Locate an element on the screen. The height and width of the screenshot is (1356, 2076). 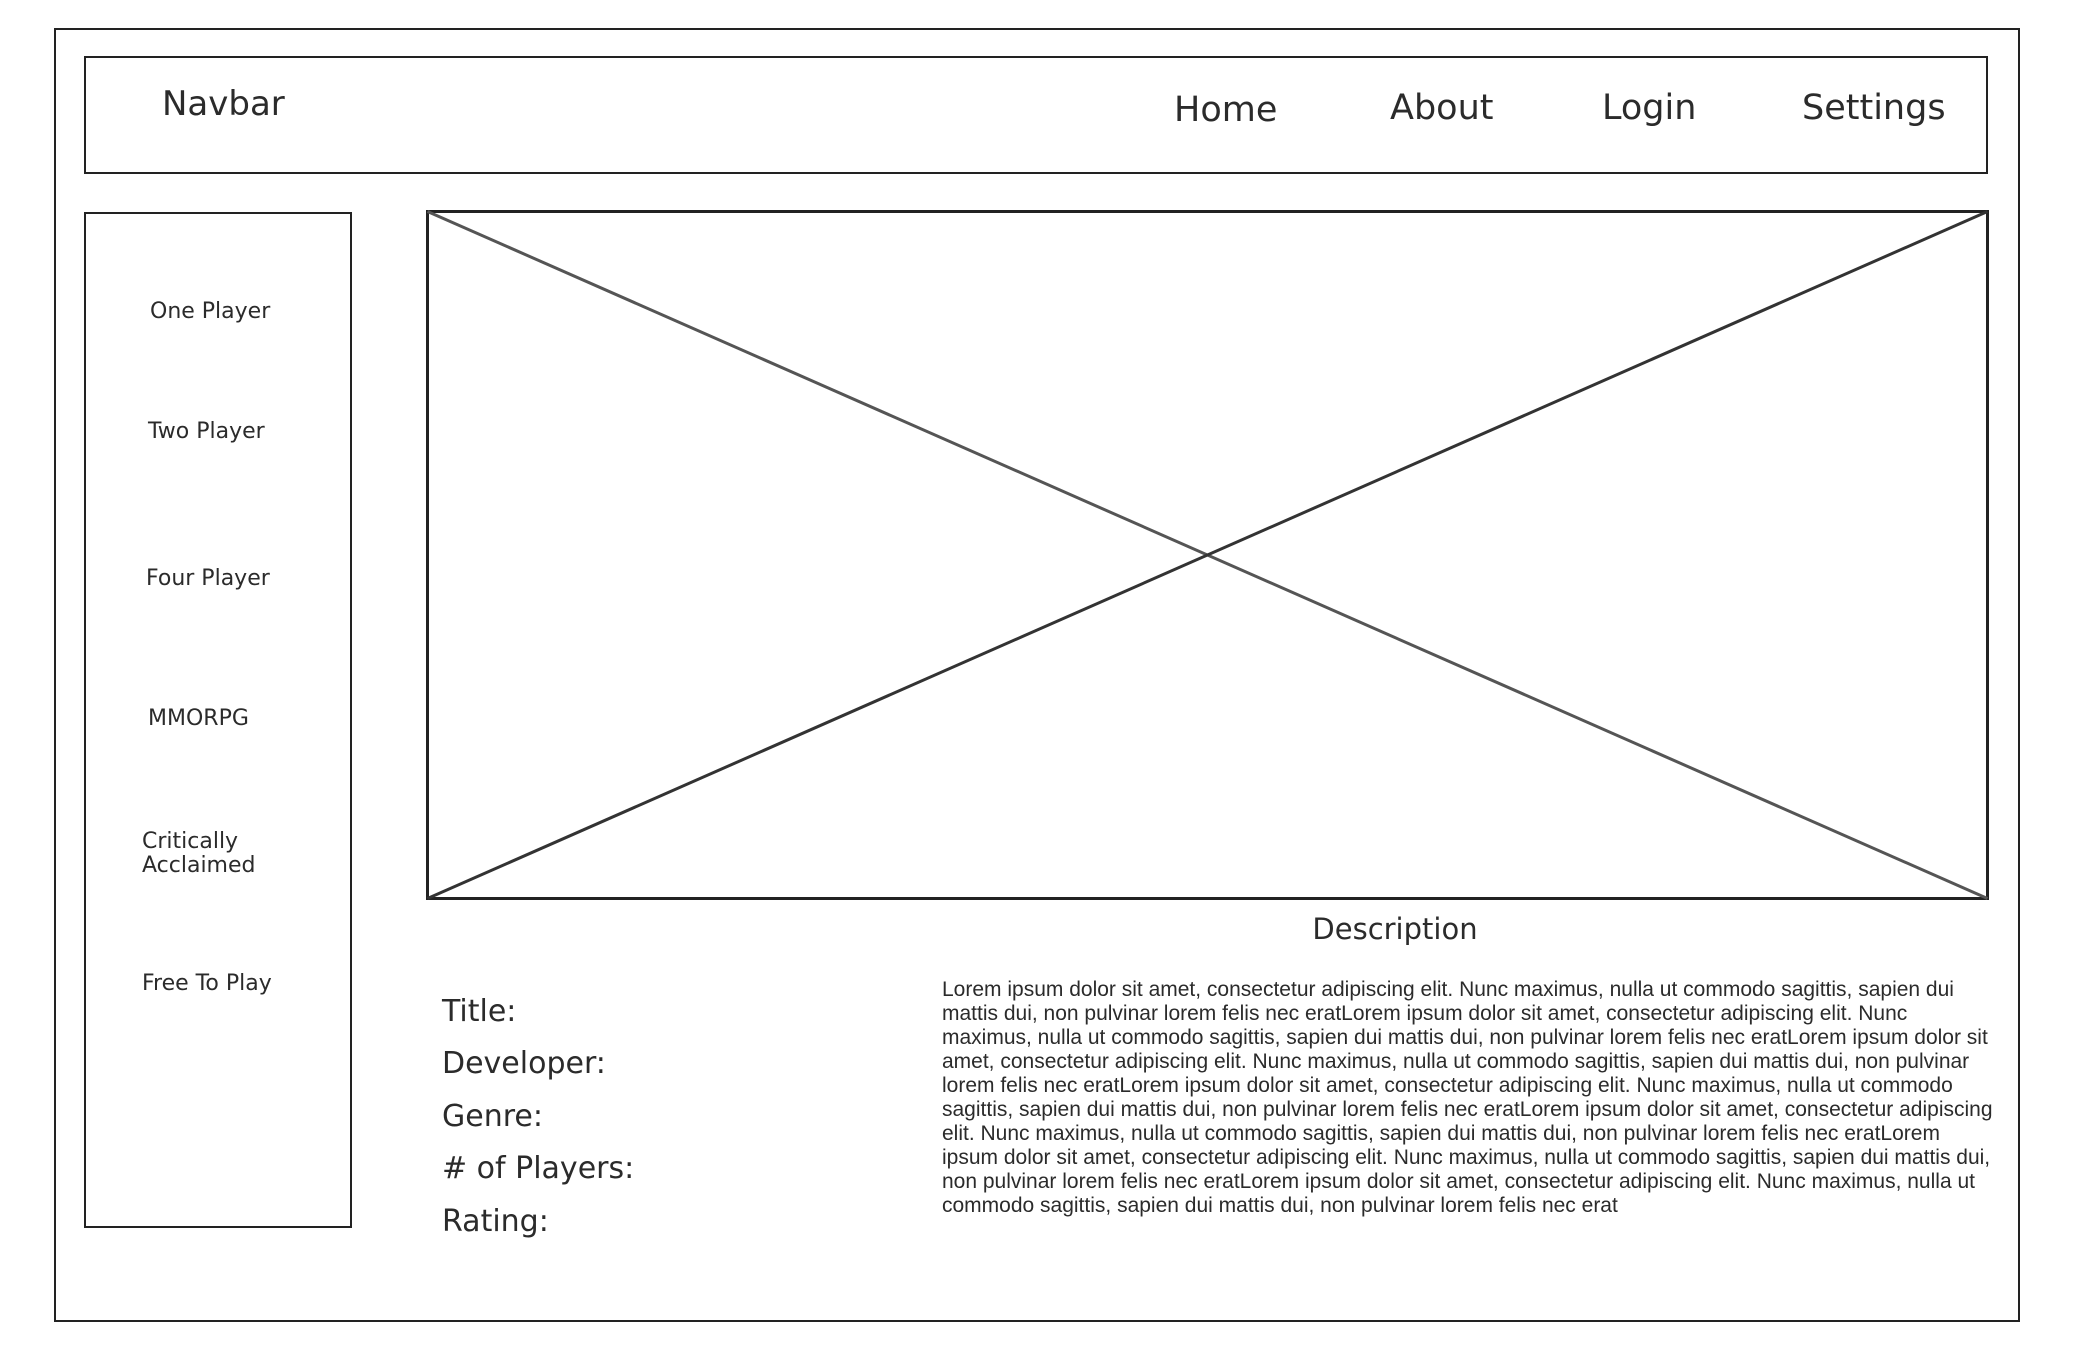
nav-link-about: About is located at coordinates (1442, 108).